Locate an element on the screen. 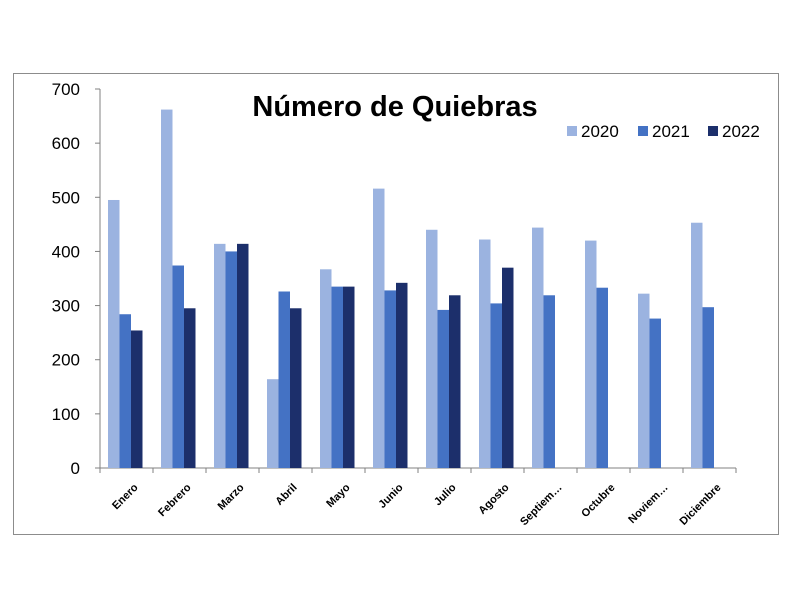 The height and width of the screenshot is (612, 792). x-tick-label: Junio is located at coordinates (390, 495).